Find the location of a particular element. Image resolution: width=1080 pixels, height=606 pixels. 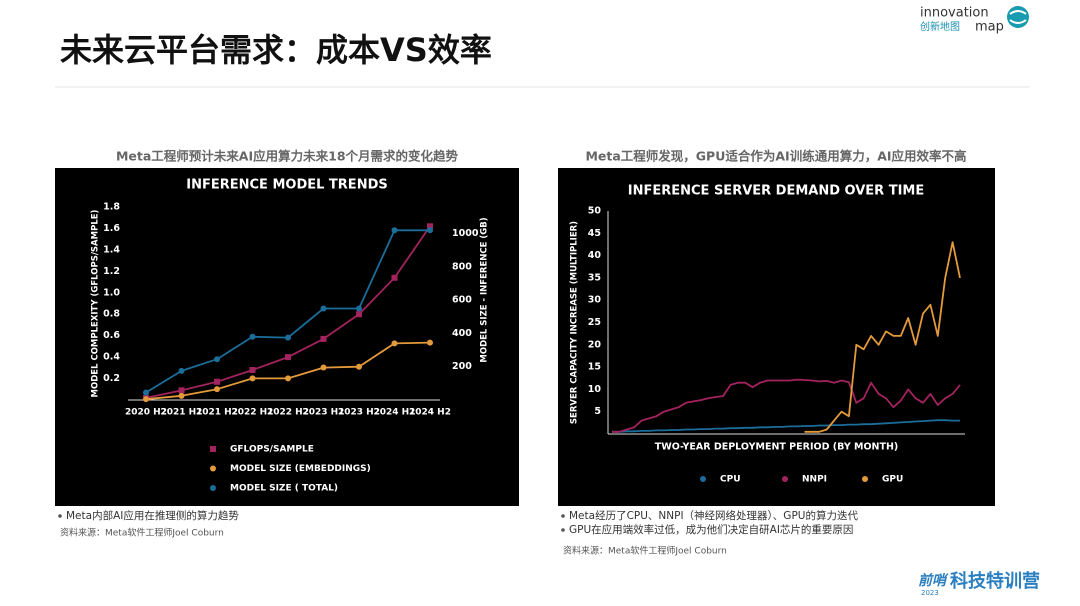

footer-brand: 2023 is located at coordinates (930, 593).